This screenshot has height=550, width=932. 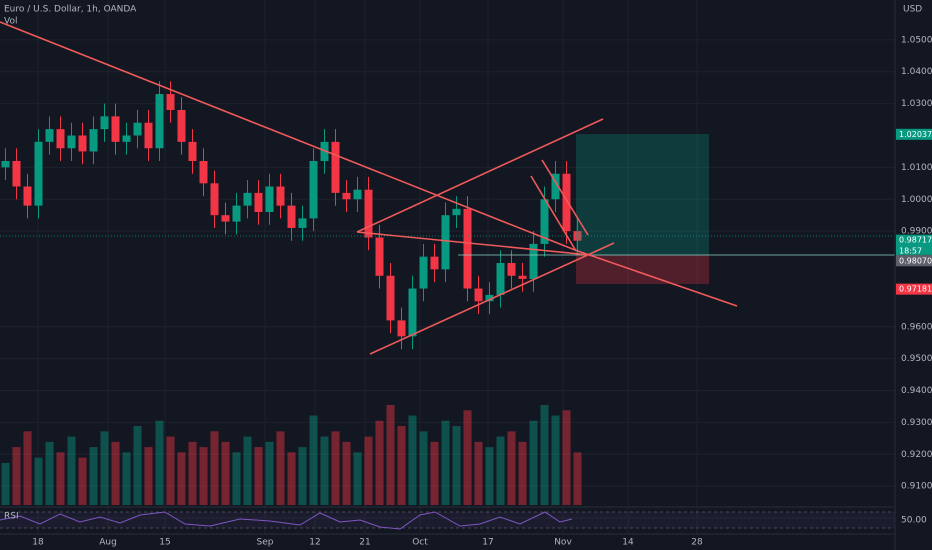 I want to click on rsi-label: RSI, so click(x=11, y=517).